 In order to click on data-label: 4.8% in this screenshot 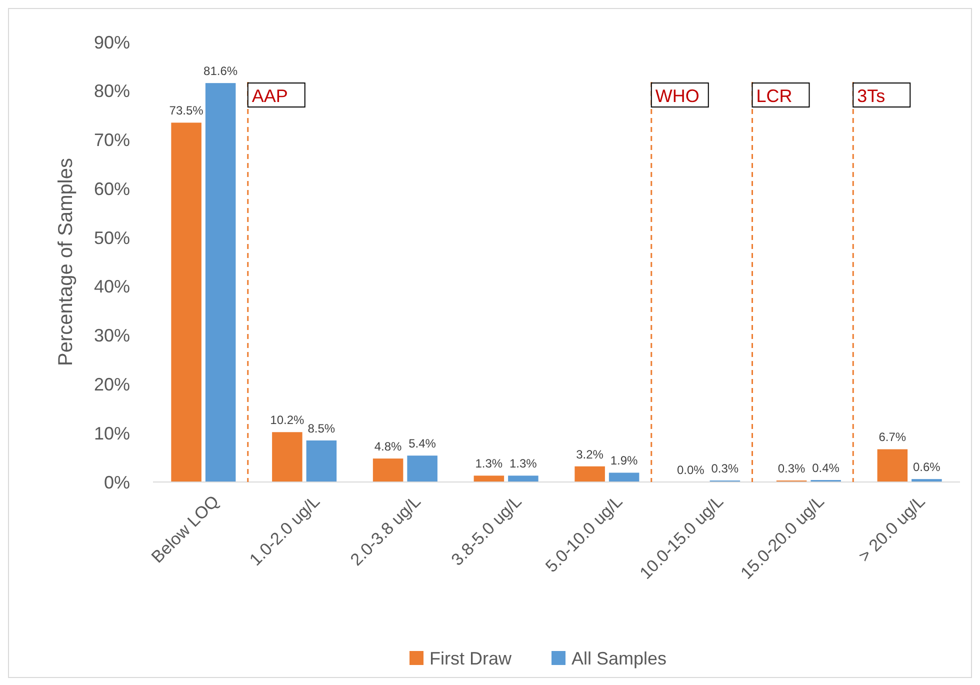, I will do `click(388, 447)`.